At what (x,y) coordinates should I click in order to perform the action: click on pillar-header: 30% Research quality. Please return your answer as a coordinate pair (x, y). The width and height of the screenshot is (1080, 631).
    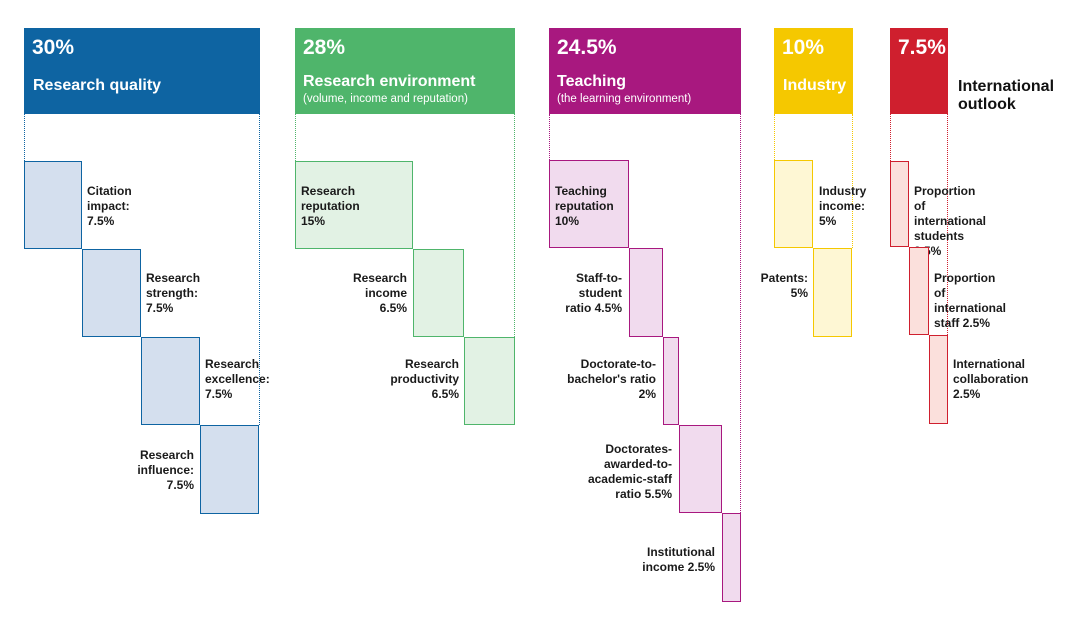
    Looking at the image, I should click on (142, 71).